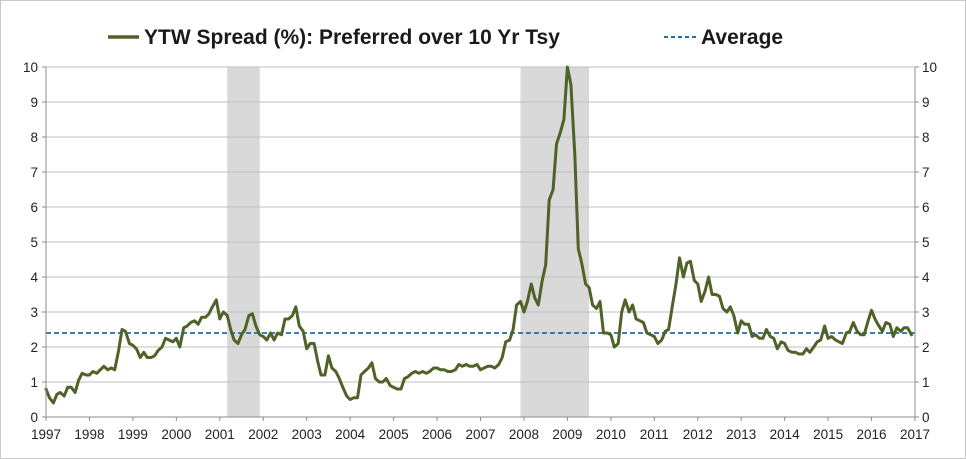  I want to click on y-tick-label-right-3: 3, so click(926, 312).